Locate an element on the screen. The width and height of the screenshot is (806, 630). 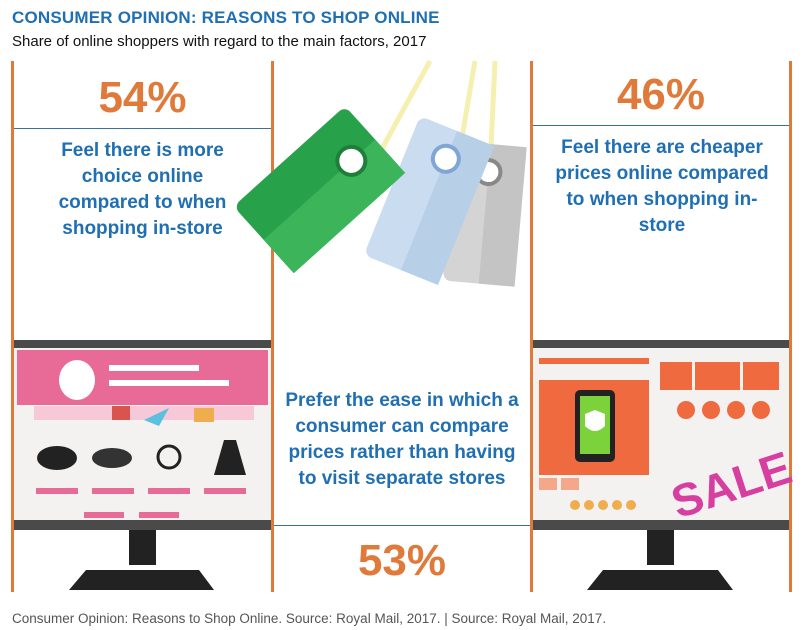
shoe-icon is located at coordinates (57, 458).